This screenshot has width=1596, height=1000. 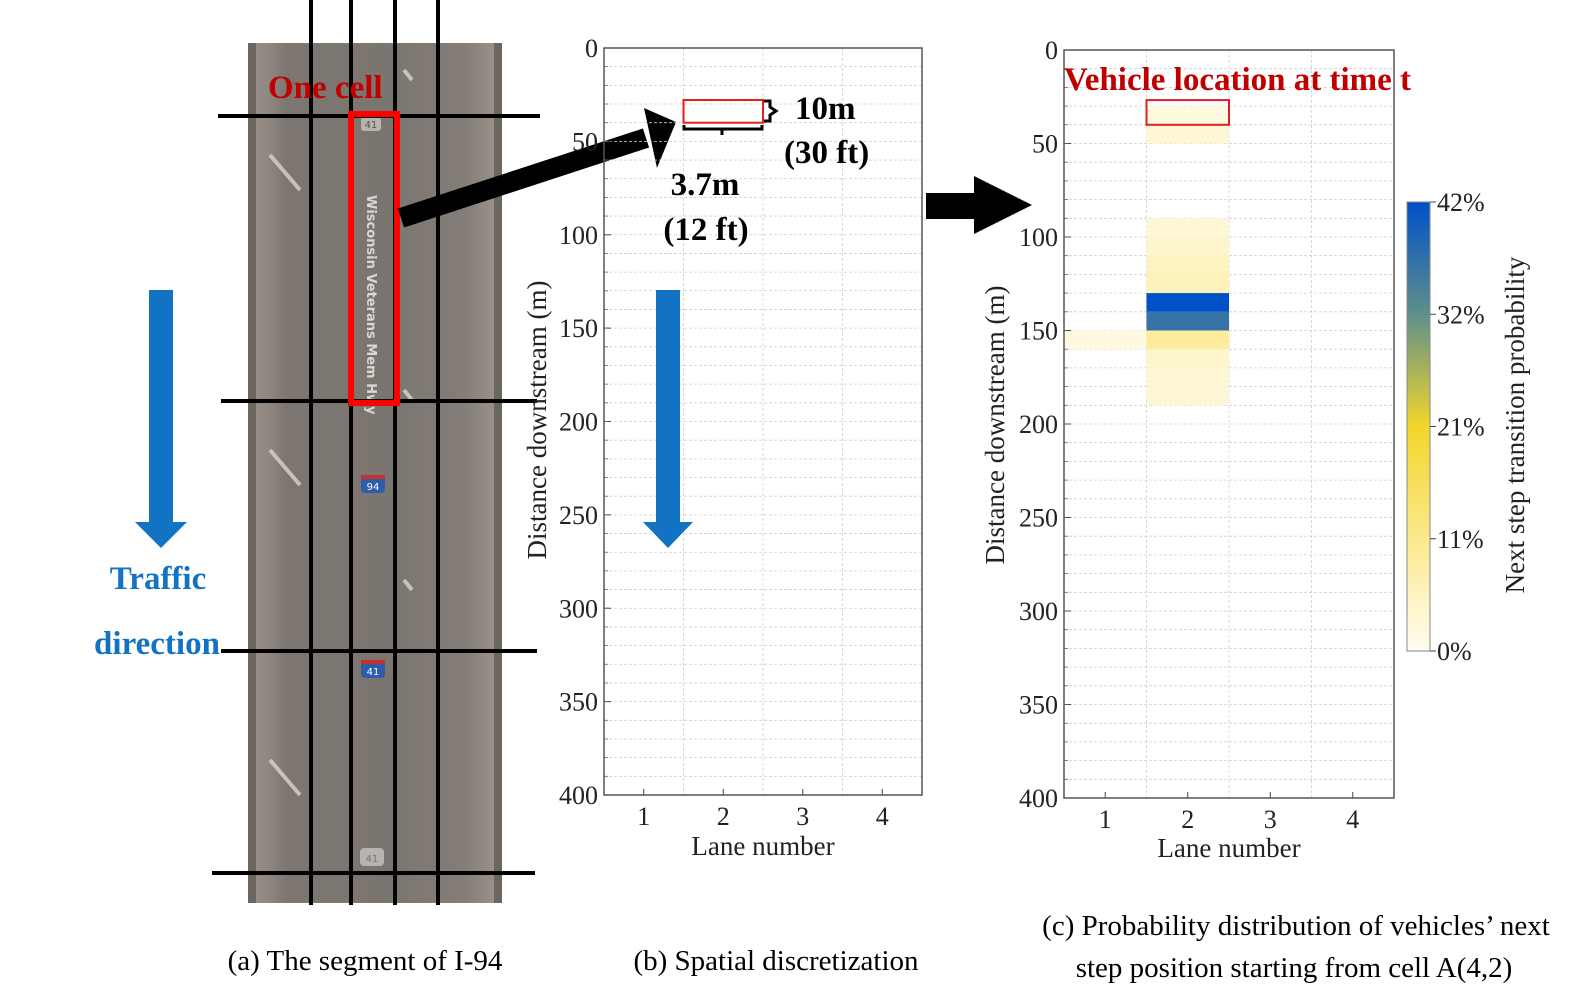 What do you see at coordinates (1038, 237) in the screenshot?
I see `panel-c-ytick-label: 100` at bounding box center [1038, 237].